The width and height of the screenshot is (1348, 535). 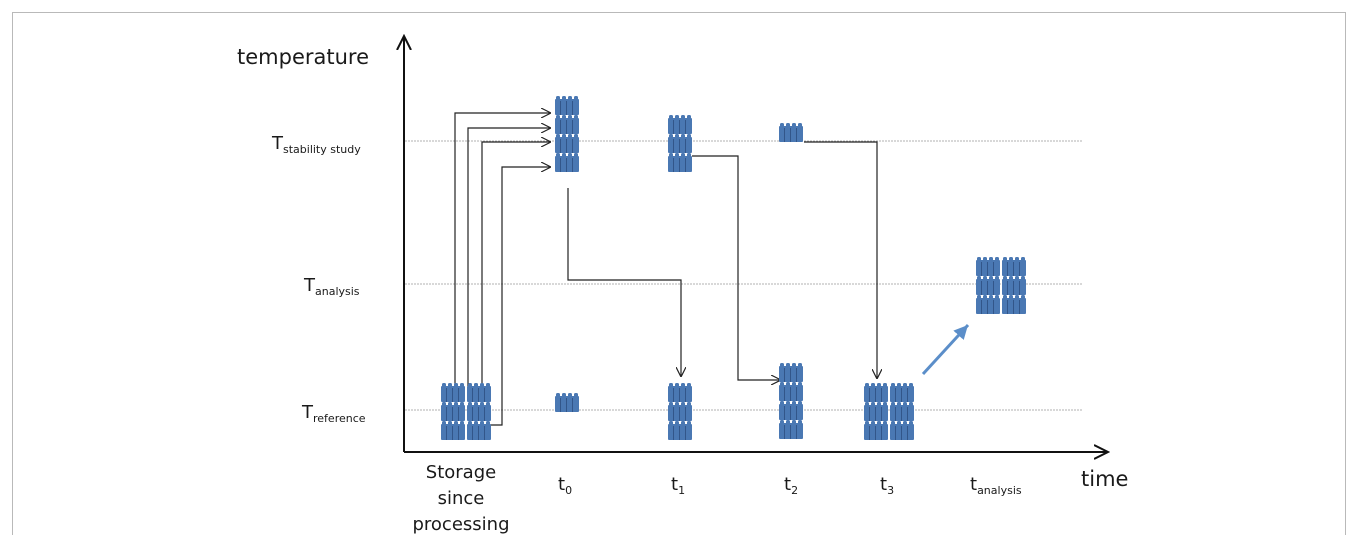 I want to click on arrow-storage-to-t0-row2, so click(x=508, y=264).